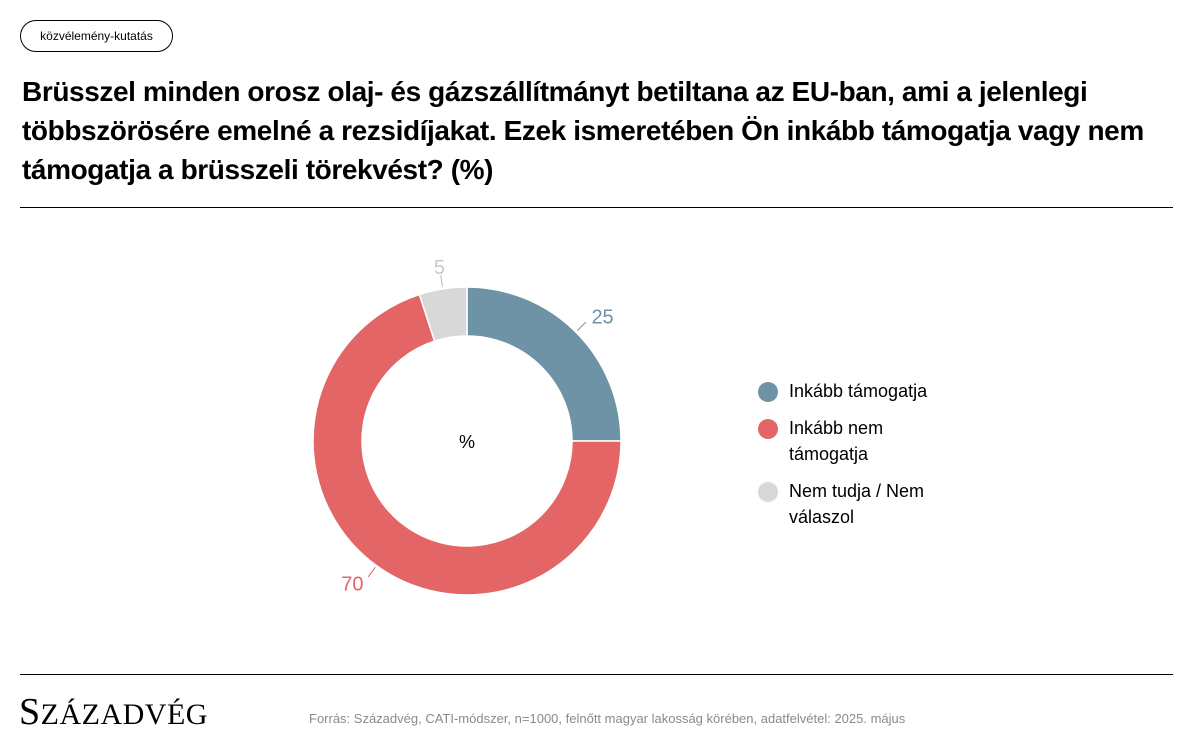 This screenshot has width=1193, height=749. I want to click on legend-item-dont-know: Nem tudja / Nem válaszol, so click(888, 504).